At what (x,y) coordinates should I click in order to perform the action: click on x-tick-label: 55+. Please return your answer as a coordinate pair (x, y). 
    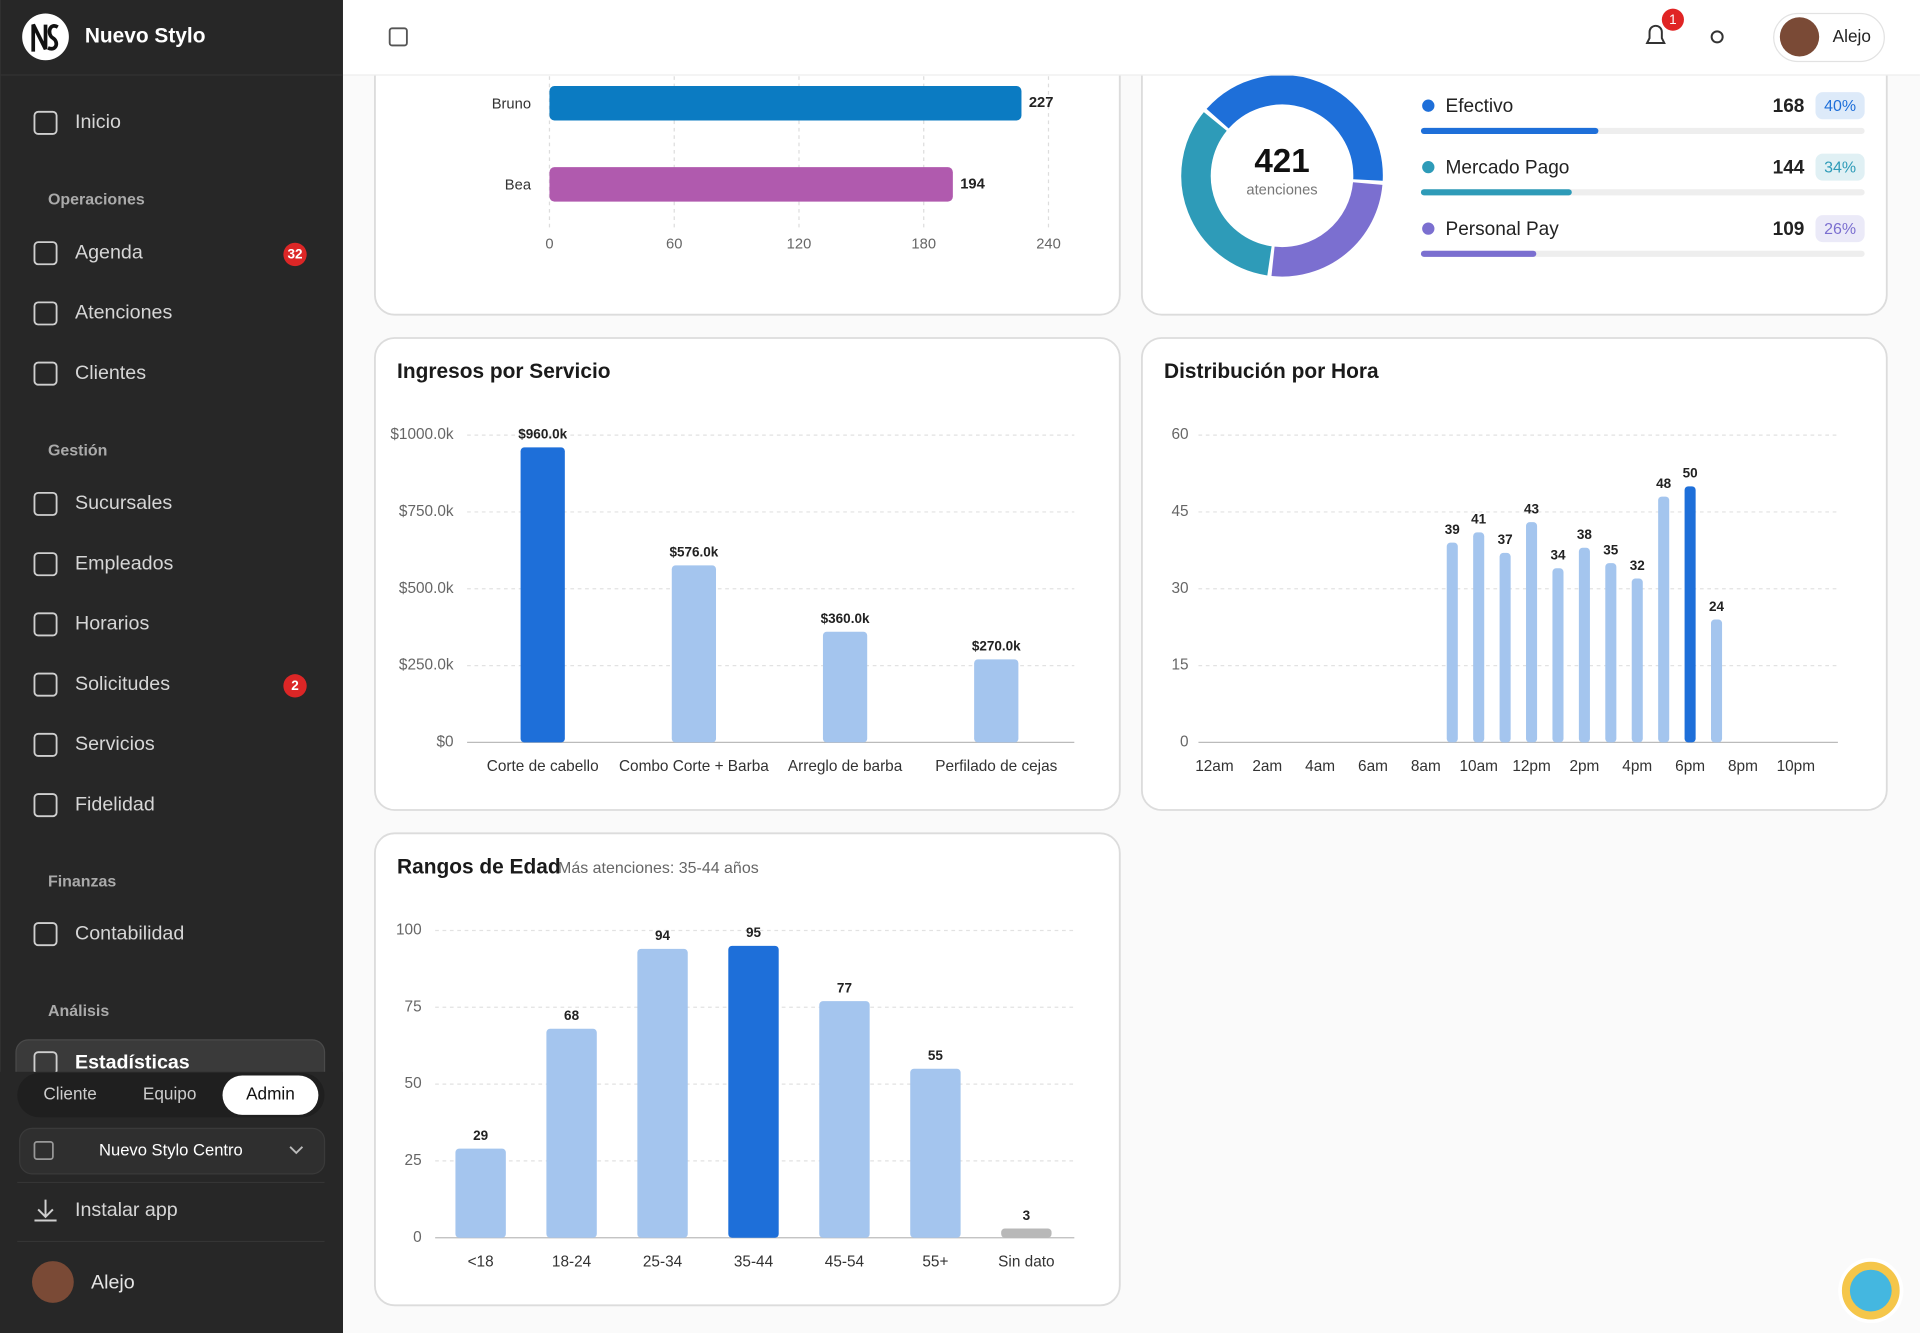
    Looking at the image, I should click on (935, 1261).